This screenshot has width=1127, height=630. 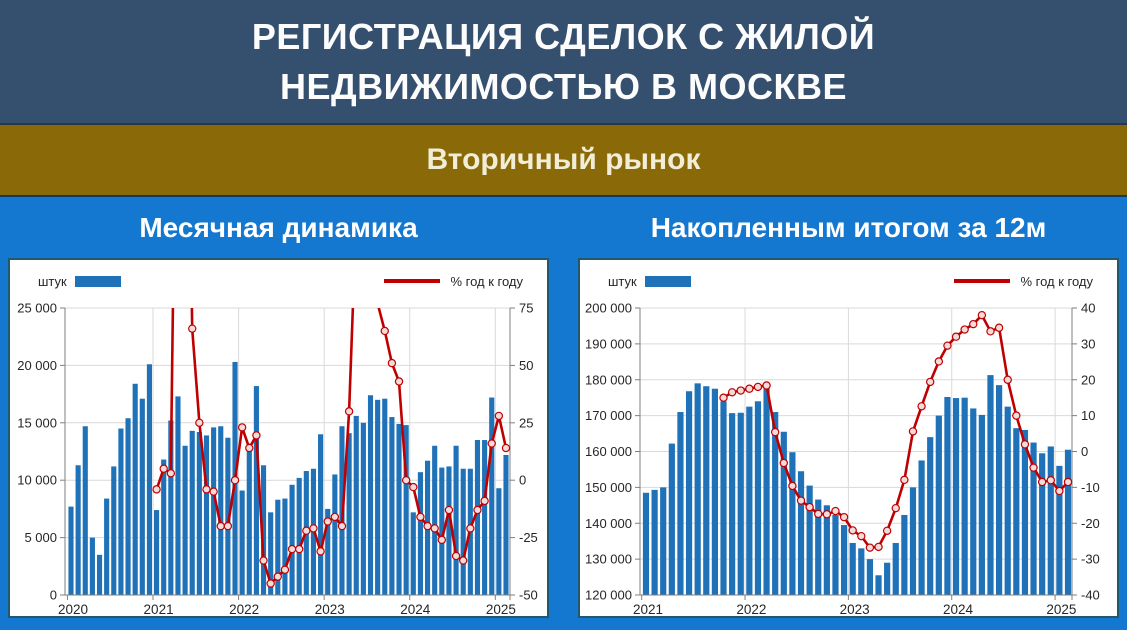 What do you see at coordinates (608, 487) in the screenshot?
I see `svg-text: 150 000` at bounding box center [608, 487].